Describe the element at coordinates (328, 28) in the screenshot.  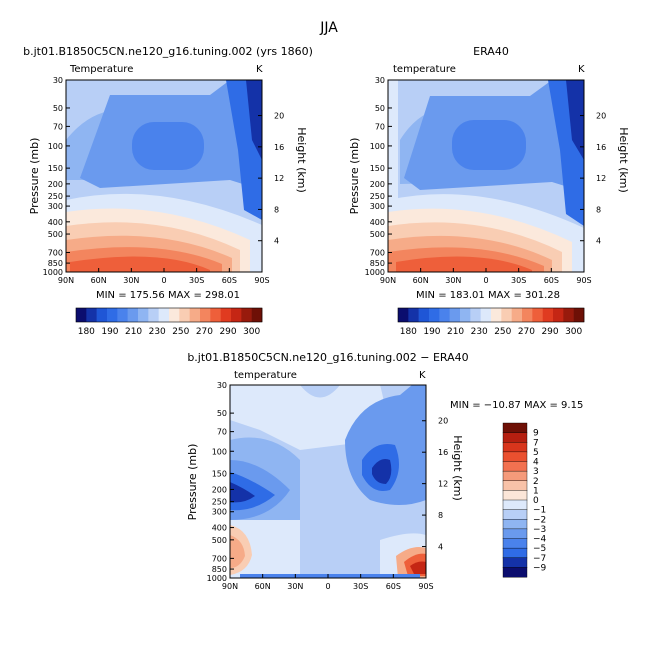
I see `main-title: JJA` at that location.